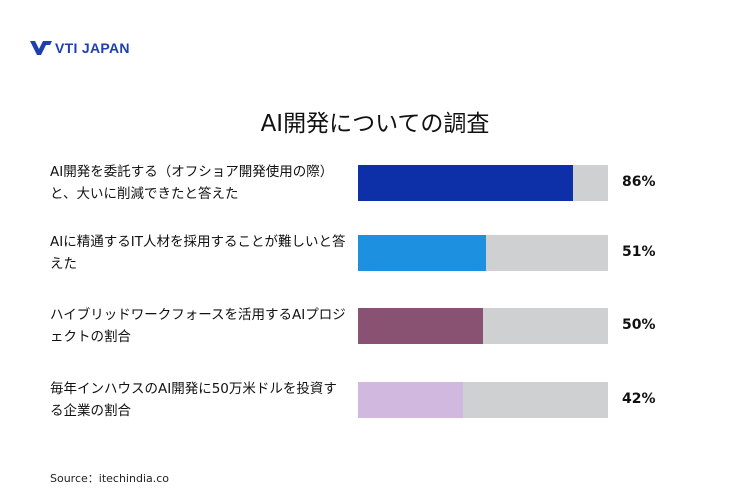  I want to click on chart-title: AI開発についての調査, so click(375, 124).